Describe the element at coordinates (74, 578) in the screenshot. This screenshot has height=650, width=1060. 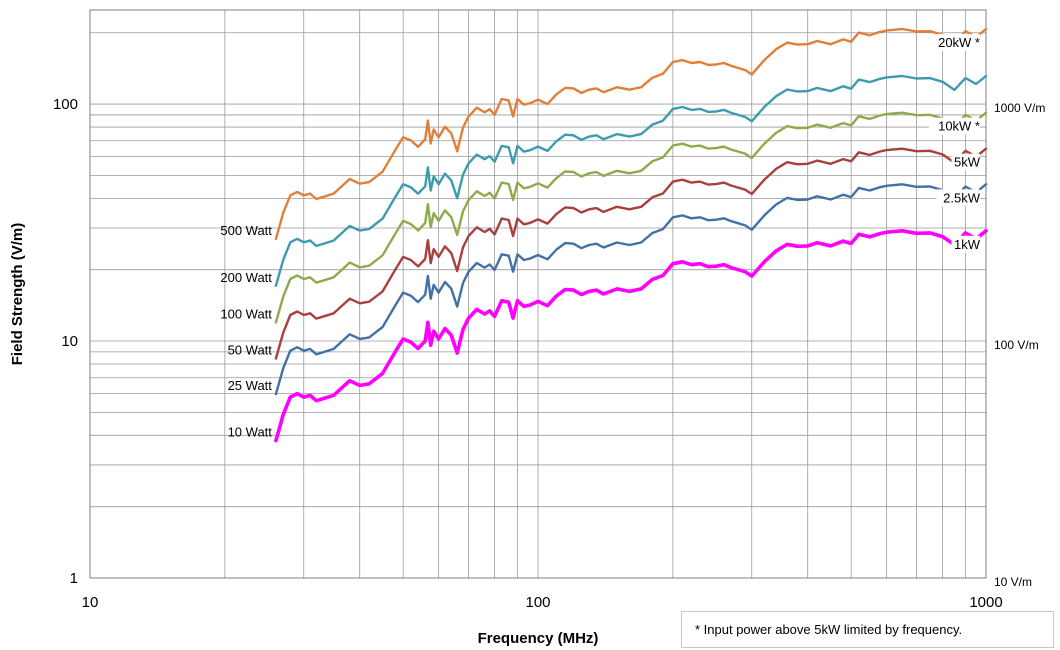
I see `y-tick-label: 1` at that location.